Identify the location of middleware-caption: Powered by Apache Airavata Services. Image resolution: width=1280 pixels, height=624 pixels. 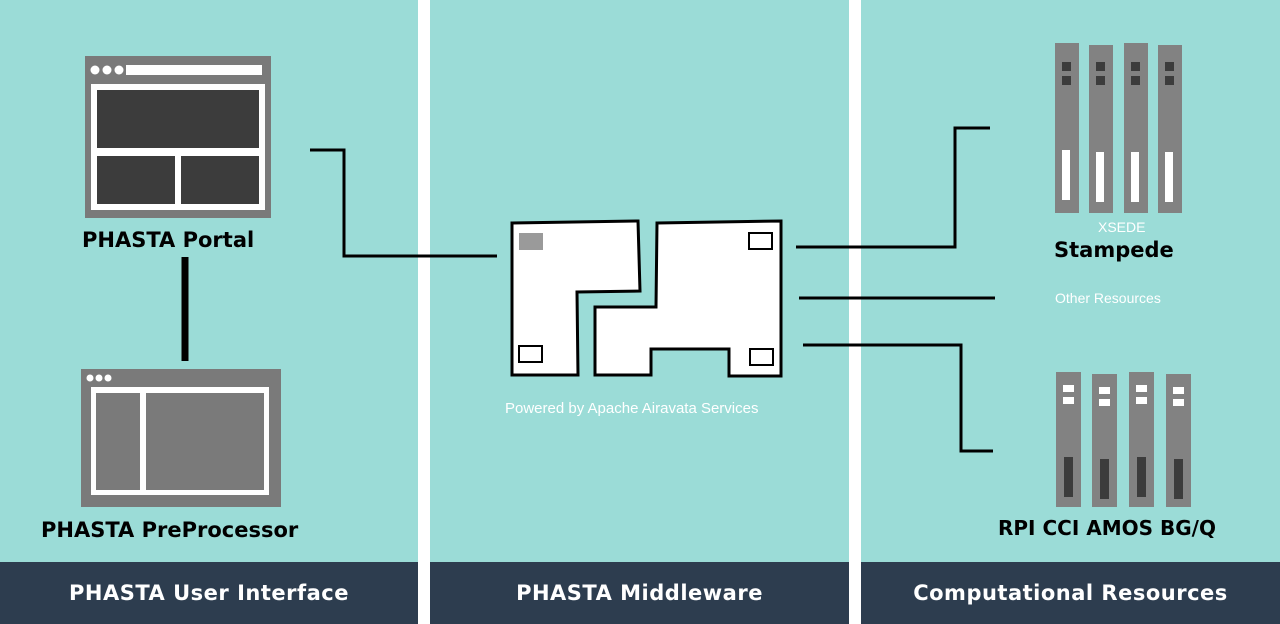
(632, 408).